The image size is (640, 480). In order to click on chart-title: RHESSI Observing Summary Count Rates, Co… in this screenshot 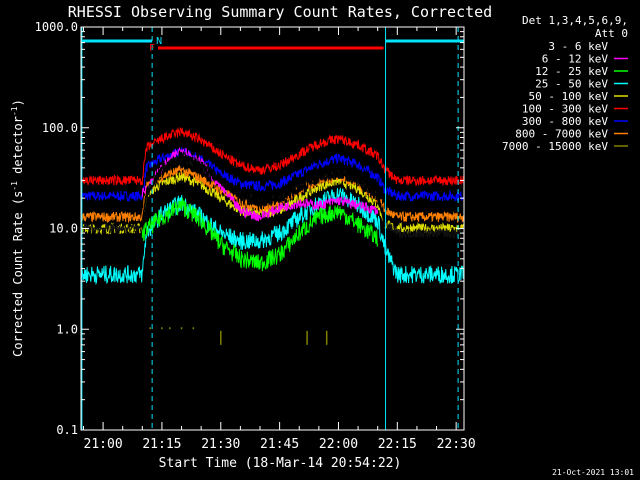, I will do `click(280, 12)`.